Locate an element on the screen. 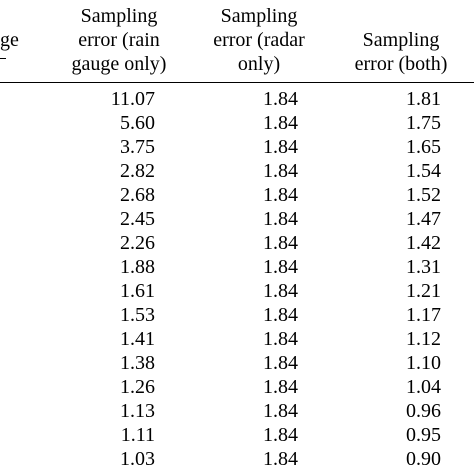 Image resolution: width=474 pixels, height=474 pixels. column-header-radar: Sampling error (radar only) is located at coordinates (259, 40).